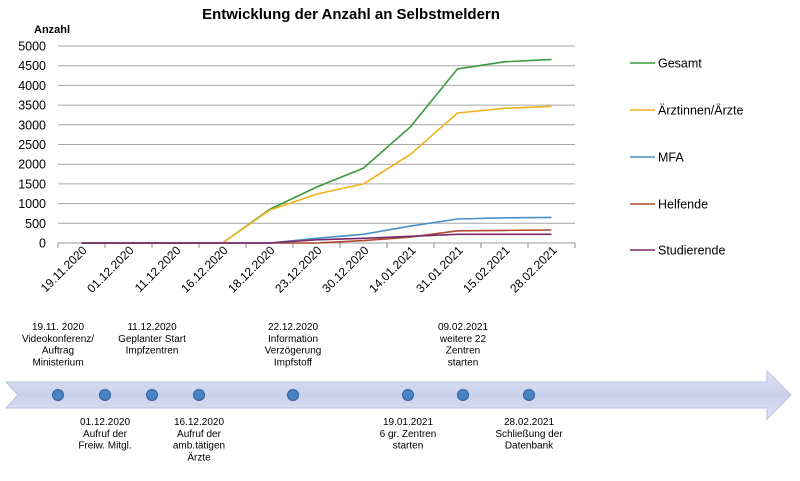 This screenshot has height=481, width=800. Describe the element at coordinates (32, 106) in the screenshot. I see `y-tick-label-3500: 3500` at that location.